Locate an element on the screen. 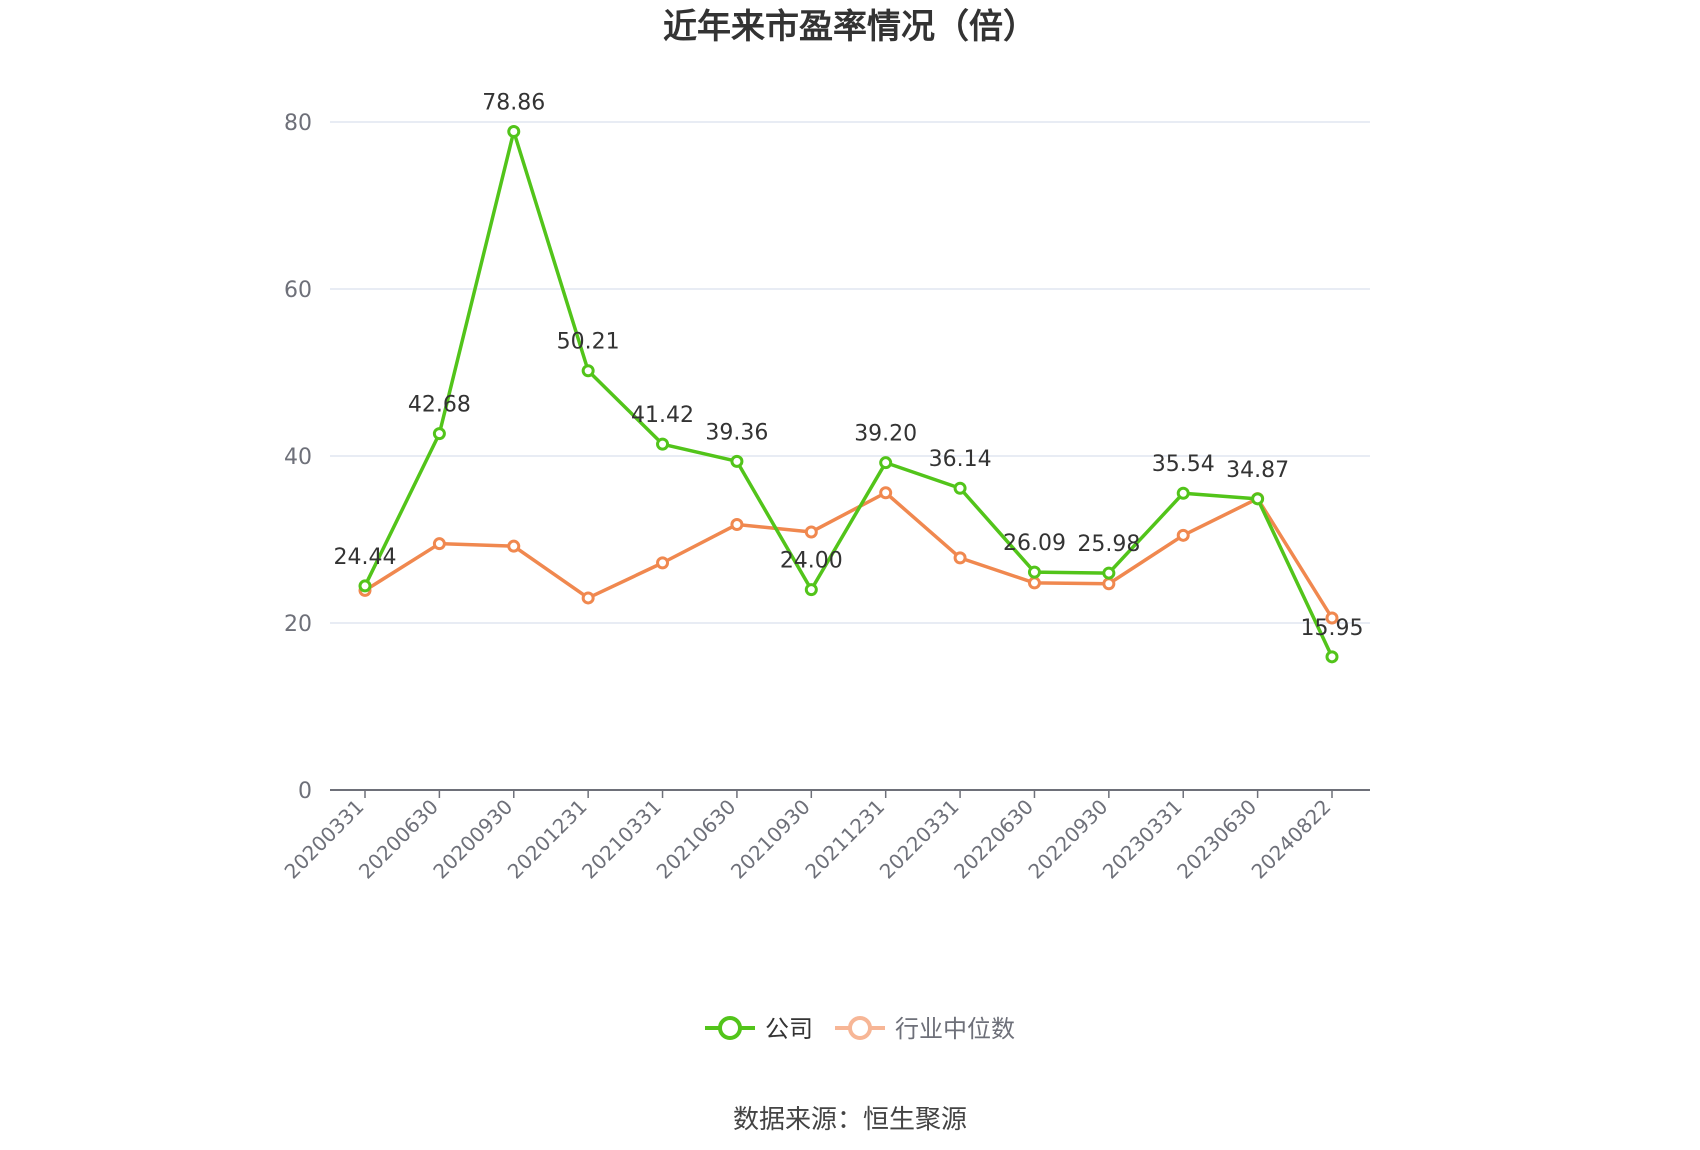 Image resolution: width=1700 pixels, height=1150 pixels. x-tick-label: 20220930 is located at coordinates (1067, 839).